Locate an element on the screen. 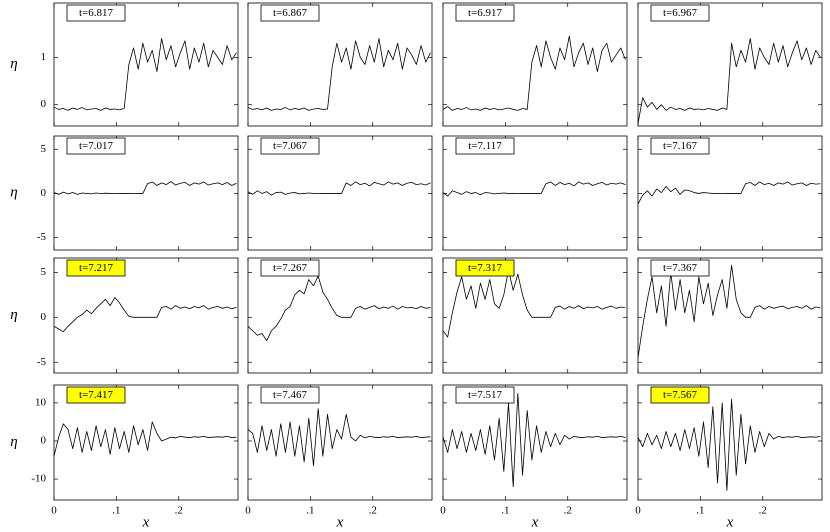  panel: 0 .1 .2 t=7.567 x is located at coordinates (729, 457).